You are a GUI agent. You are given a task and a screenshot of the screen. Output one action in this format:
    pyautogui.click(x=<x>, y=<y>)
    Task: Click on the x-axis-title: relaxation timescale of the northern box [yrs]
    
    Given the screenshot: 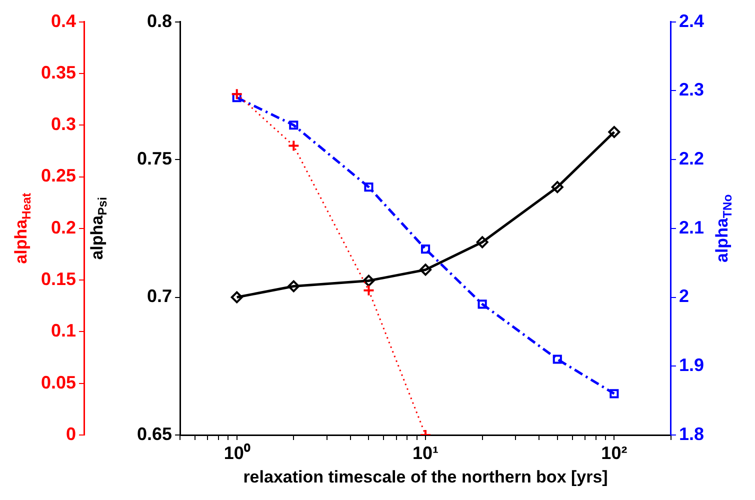 What is the action you would take?
    pyautogui.click(x=425, y=476)
    